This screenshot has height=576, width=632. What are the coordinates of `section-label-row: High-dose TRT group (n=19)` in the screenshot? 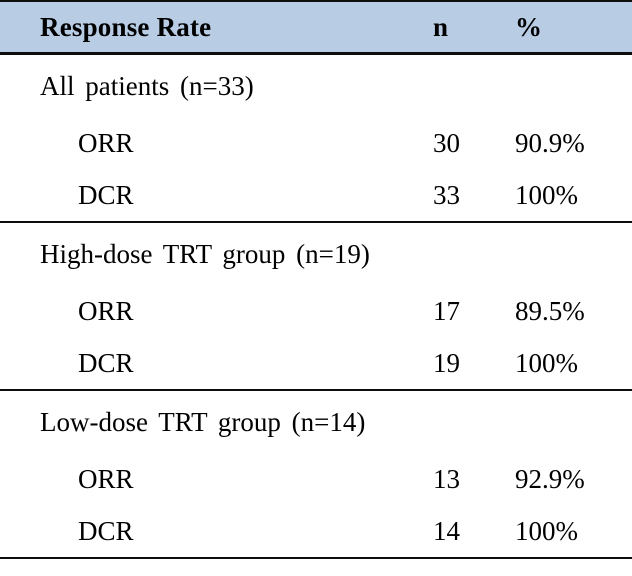 It's located at (316, 254).